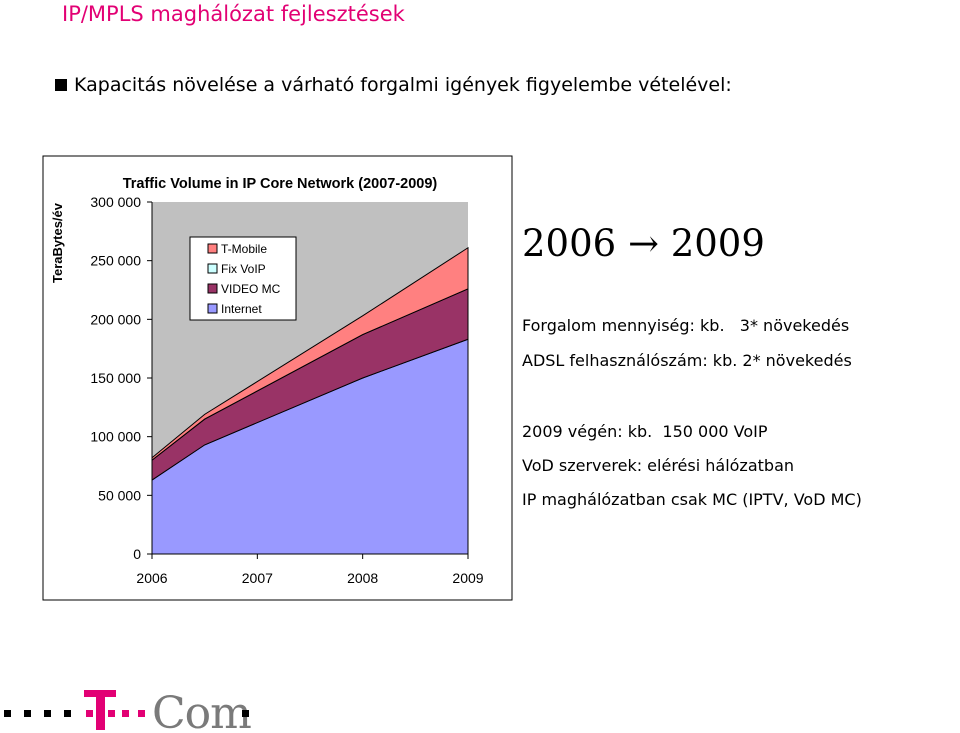 The width and height of the screenshot is (960, 733). I want to click on legend-label-video-mc: VIDEO MC, so click(251, 289).